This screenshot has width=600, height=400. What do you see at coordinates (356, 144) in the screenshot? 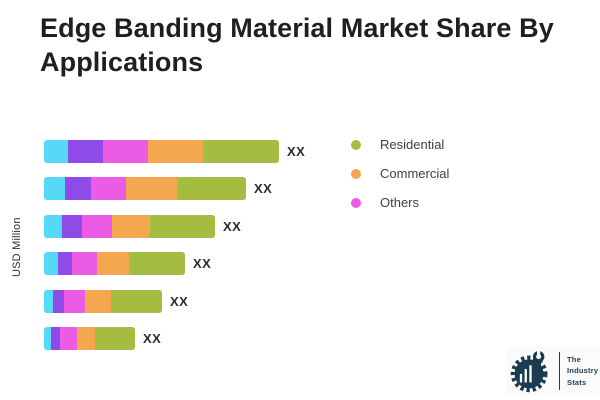
I see `legend-dot-residential-icon` at bounding box center [356, 144].